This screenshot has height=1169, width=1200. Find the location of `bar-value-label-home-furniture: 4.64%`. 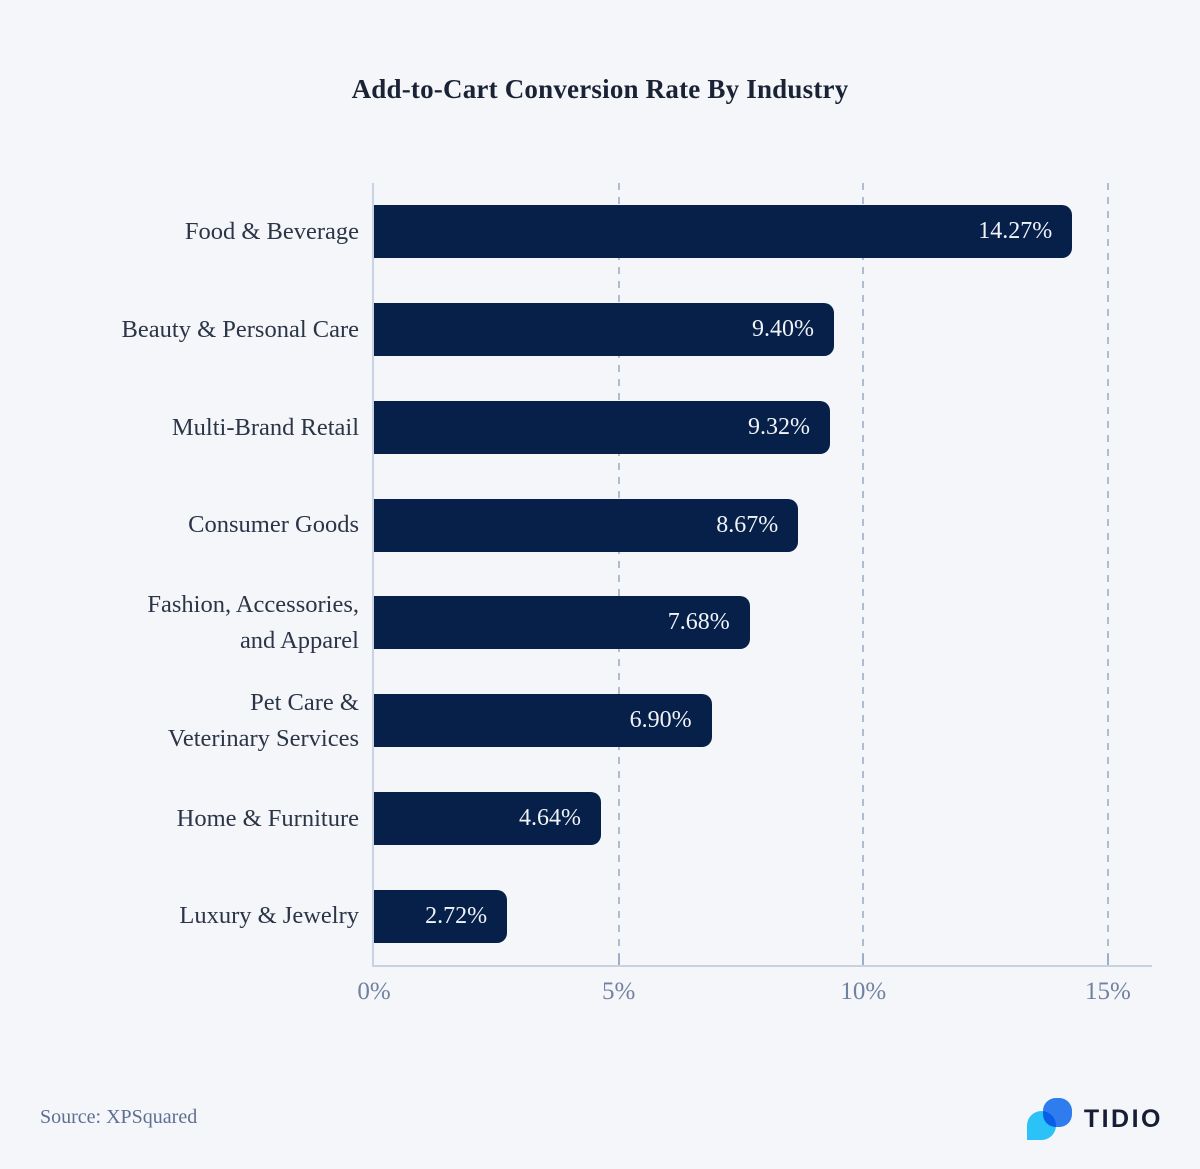

bar-value-label-home-furniture: 4.64% is located at coordinates (550, 817).